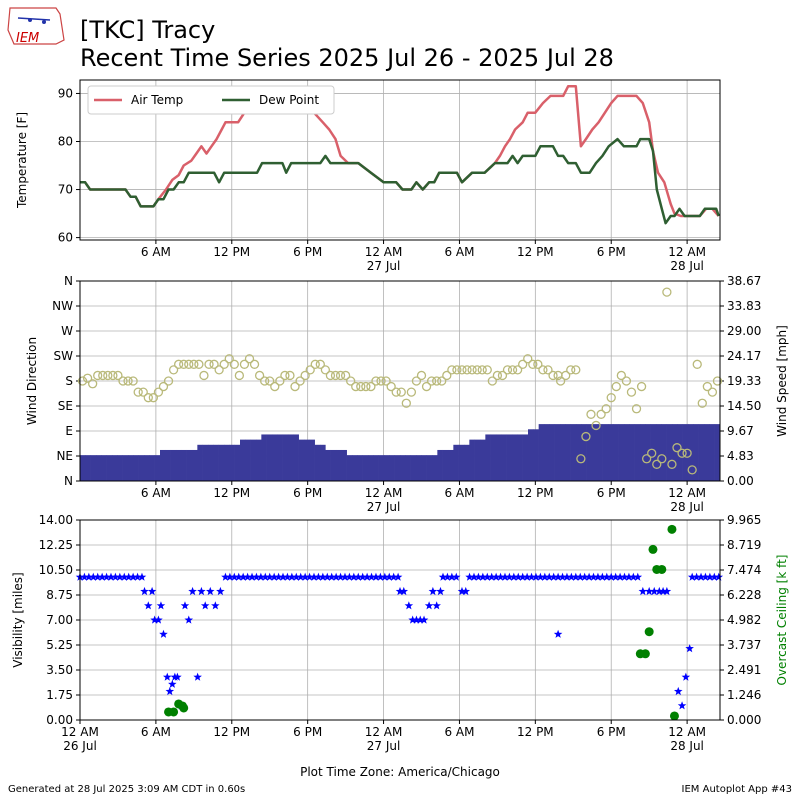 This screenshot has width=800, height=800. What do you see at coordinates (744, 695) in the screenshot?
I see `vis-y2tick-label: 1.246` at bounding box center [744, 695].